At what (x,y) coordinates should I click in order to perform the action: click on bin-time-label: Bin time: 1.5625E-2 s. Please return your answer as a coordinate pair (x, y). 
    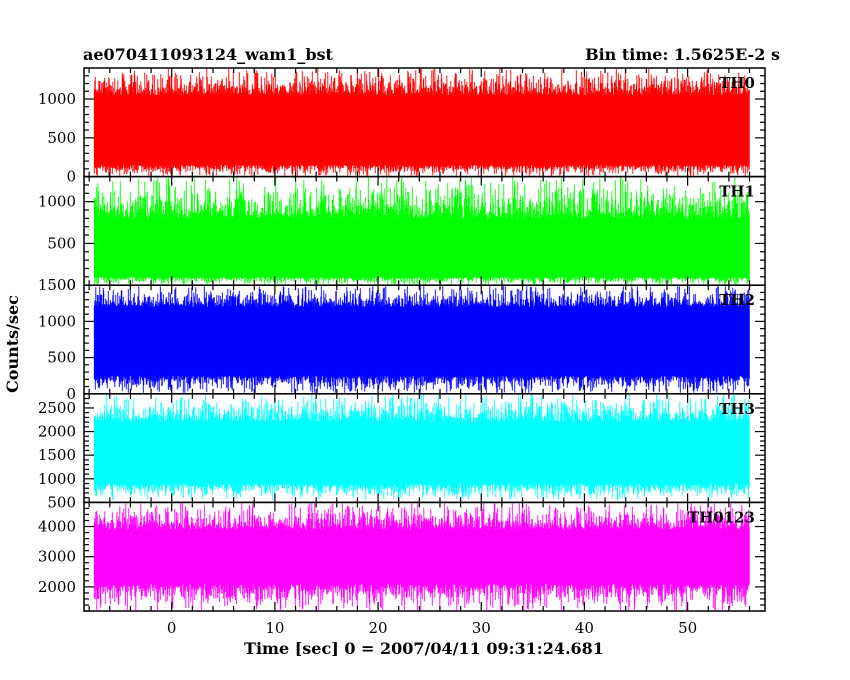
    Looking at the image, I should click on (682, 54).